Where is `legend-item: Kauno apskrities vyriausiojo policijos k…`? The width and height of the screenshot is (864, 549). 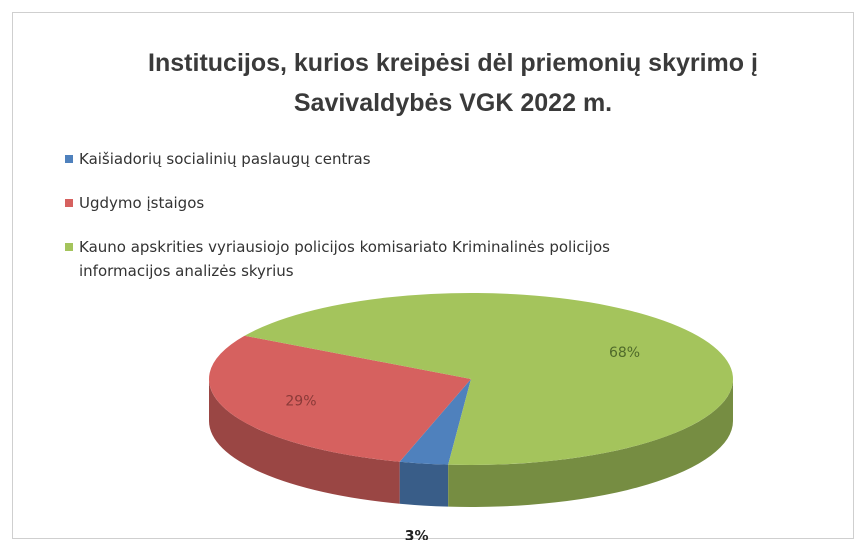
legend-item: Kauno apskrities vyriausiojo policijos k… is located at coordinates (375, 259).